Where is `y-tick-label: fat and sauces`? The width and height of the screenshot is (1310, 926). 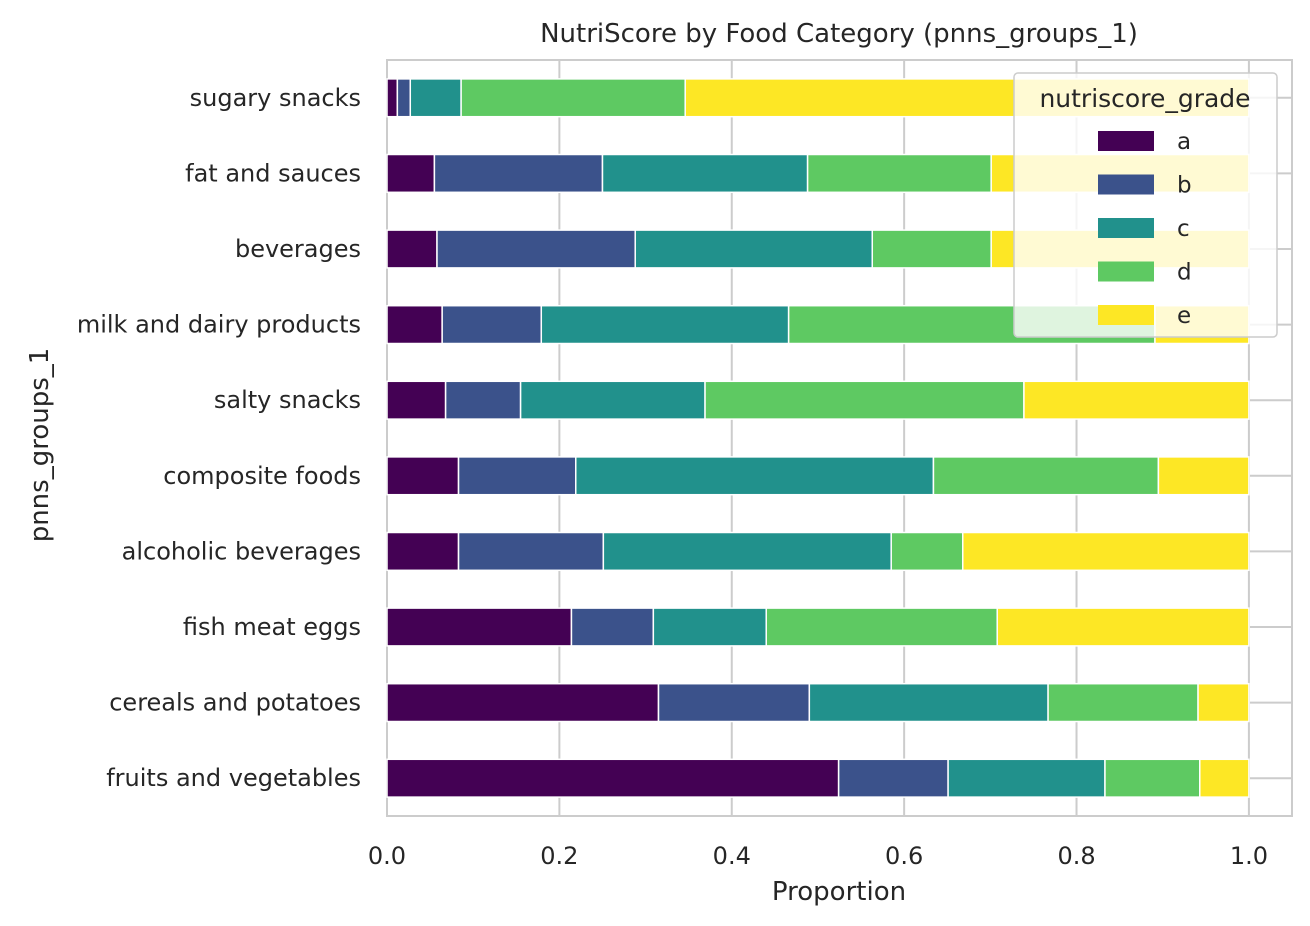
y-tick-label: fat and sauces is located at coordinates (273, 173).